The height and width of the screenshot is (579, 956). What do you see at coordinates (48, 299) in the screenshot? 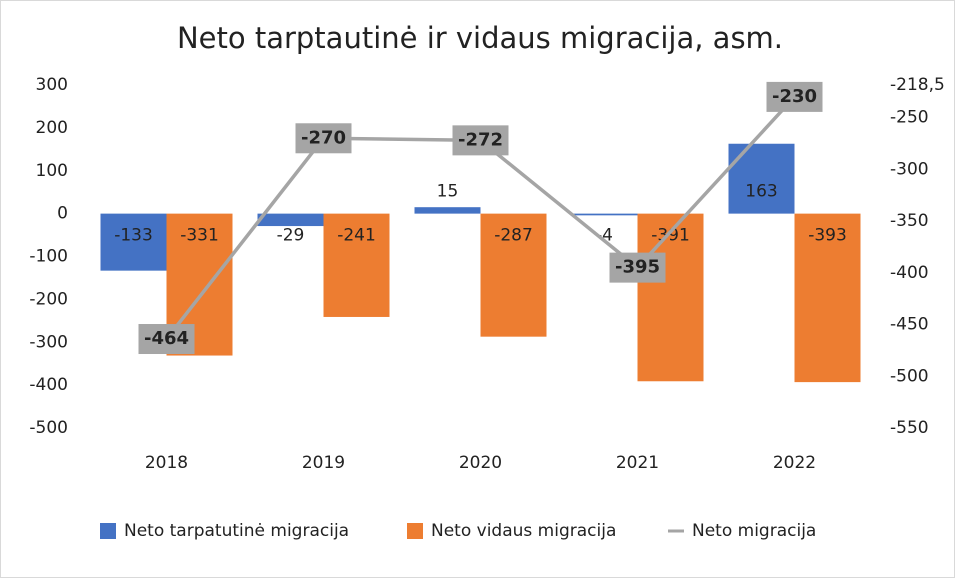
I see `y-tick-label: -200` at bounding box center [48, 299].